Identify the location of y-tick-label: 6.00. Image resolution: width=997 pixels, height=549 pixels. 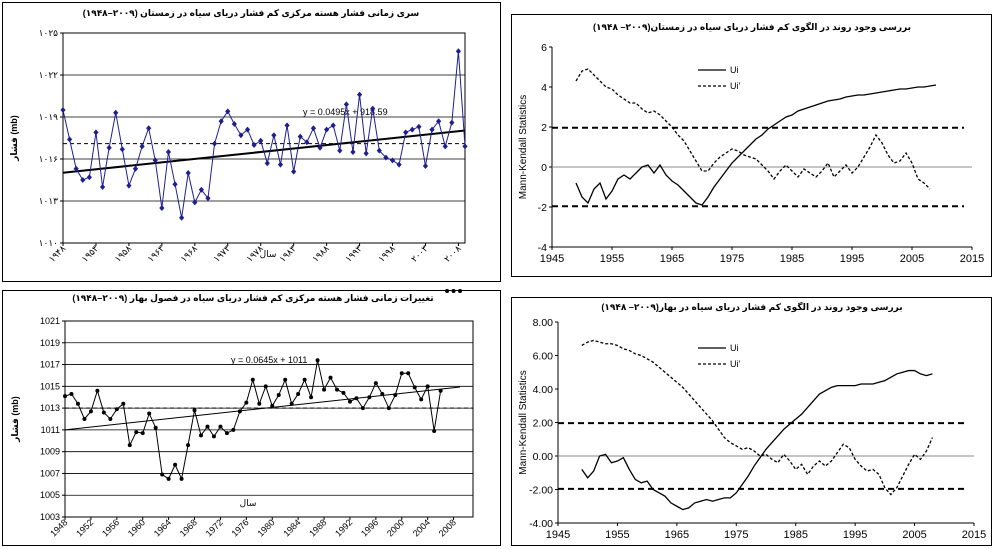
(543, 357).